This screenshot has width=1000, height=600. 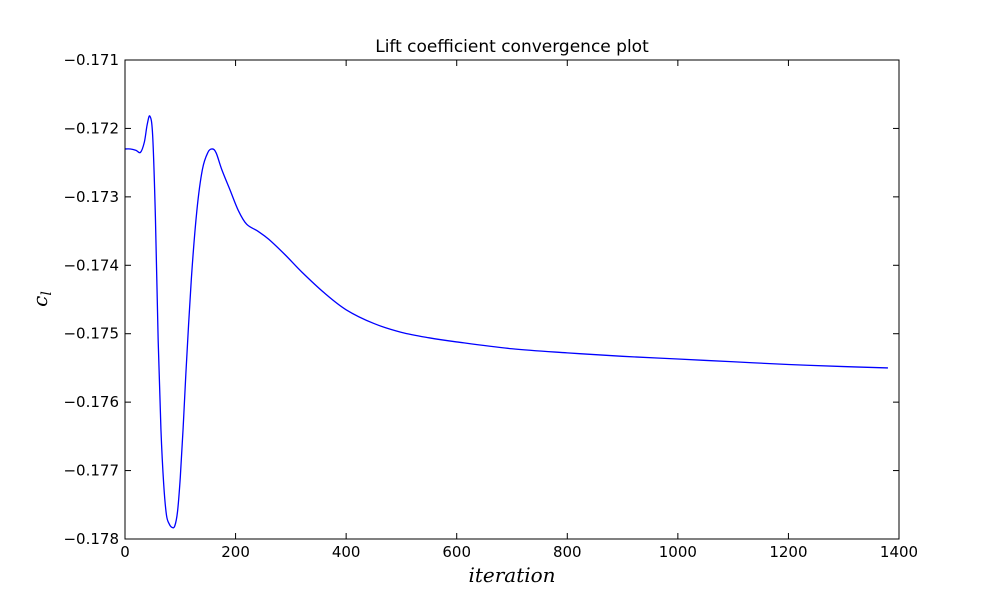 I want to click on y-axis-label-main: c, so click(x=40, y=301).